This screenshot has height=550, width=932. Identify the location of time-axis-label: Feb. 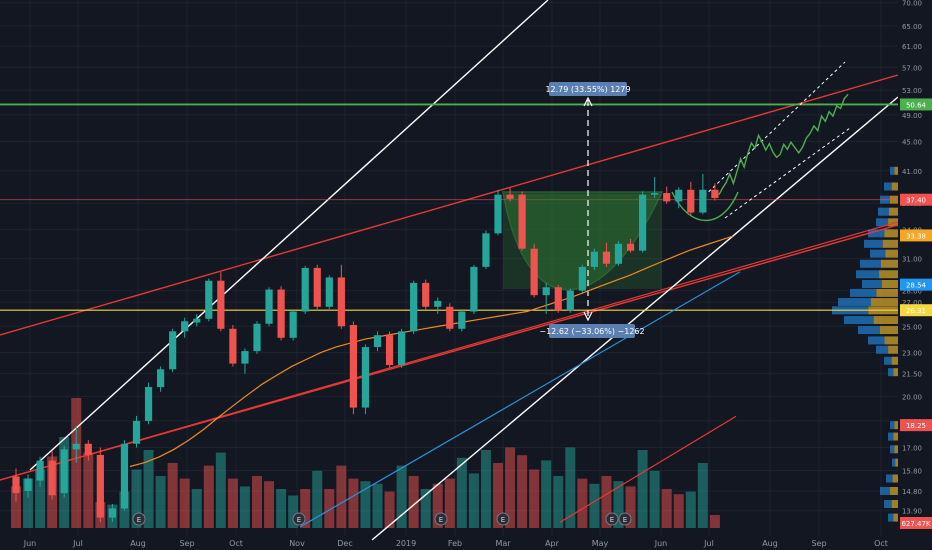
(455, 543).